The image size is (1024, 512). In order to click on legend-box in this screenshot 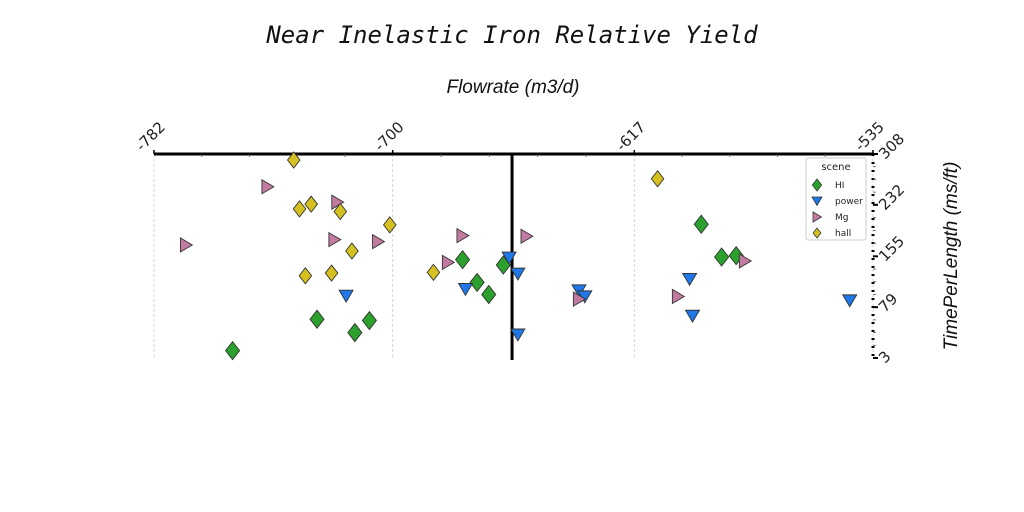, I will do `click(836, 199)`.